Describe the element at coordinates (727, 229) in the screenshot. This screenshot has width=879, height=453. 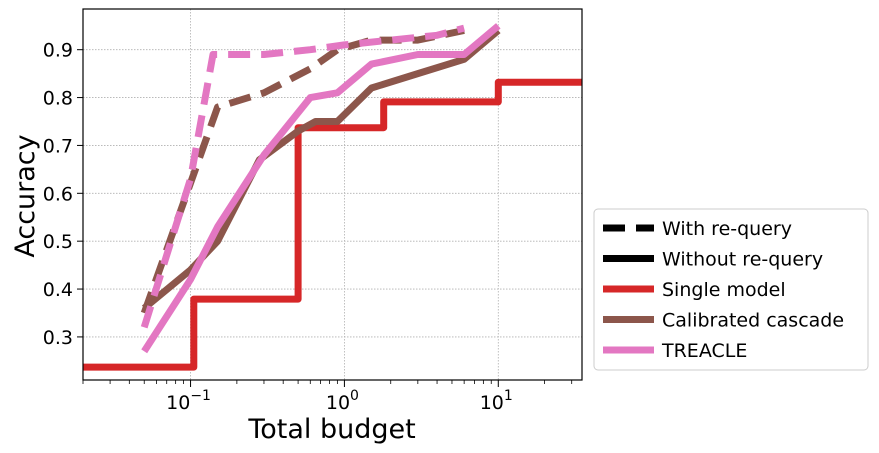
I see `legend-label: With re-query` at that location.